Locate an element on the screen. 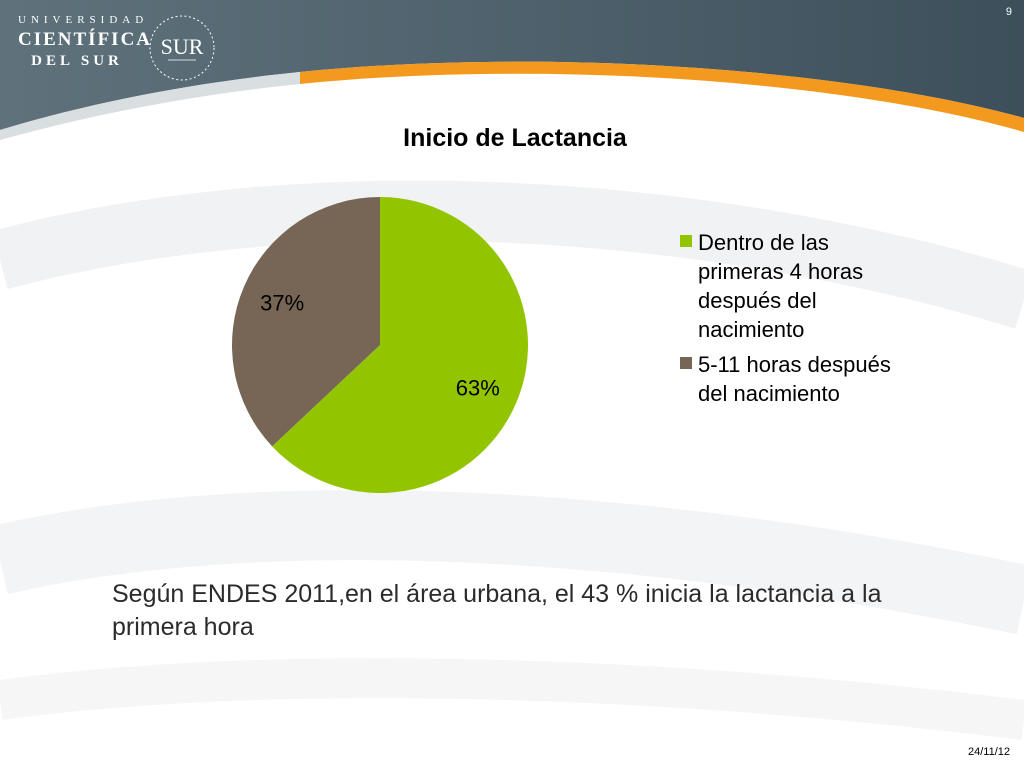 This screenshot has height=768, width=1024. legend-label: 5-11 horas después del nacimiento is located at coordinates (794, 379).